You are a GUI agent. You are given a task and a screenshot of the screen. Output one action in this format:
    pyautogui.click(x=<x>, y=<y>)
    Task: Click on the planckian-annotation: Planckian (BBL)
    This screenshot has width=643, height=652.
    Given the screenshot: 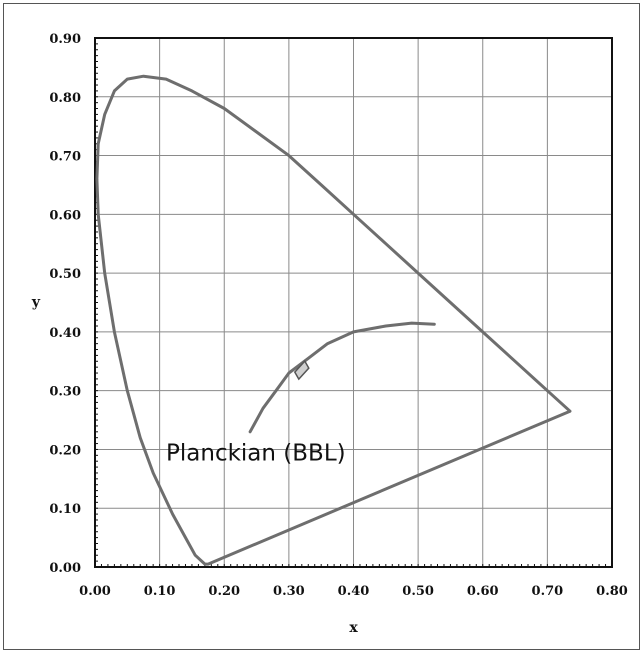 What is the action you would take?
    pyautogui.click(x=256, y=453)
    